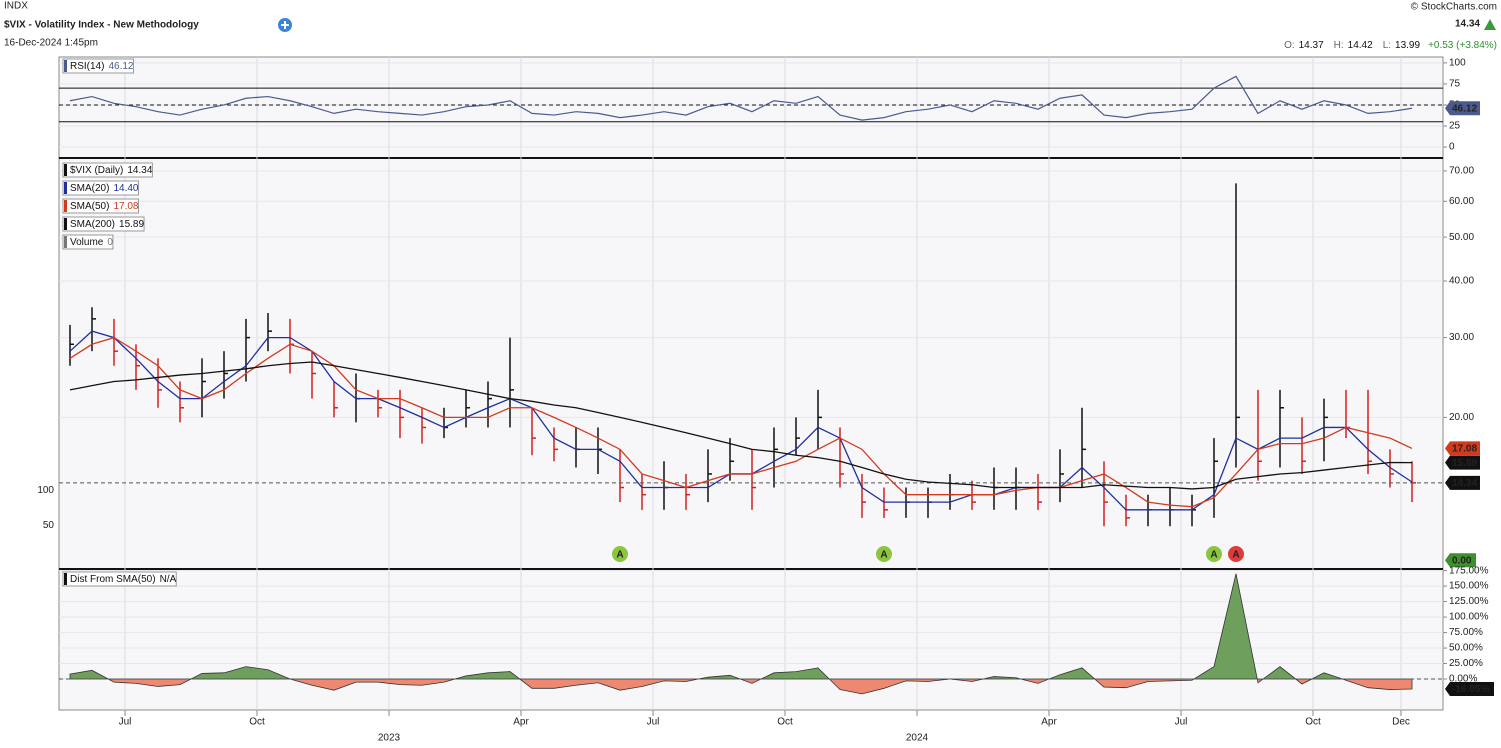 This screenshot has height=748, width=1501. I want to click on legend-text: SMA(50) 17.08, so click(104, 206).